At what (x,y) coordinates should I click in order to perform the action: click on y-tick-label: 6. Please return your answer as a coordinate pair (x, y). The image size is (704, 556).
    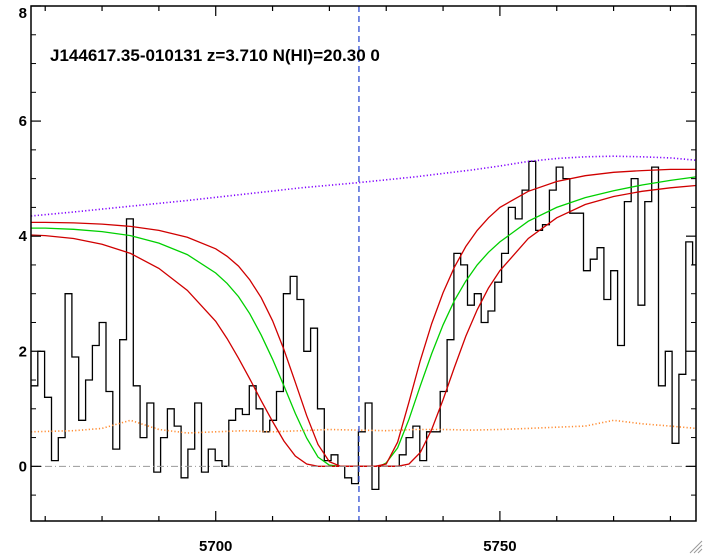
    Looking at the image, I should click on (23, 121).